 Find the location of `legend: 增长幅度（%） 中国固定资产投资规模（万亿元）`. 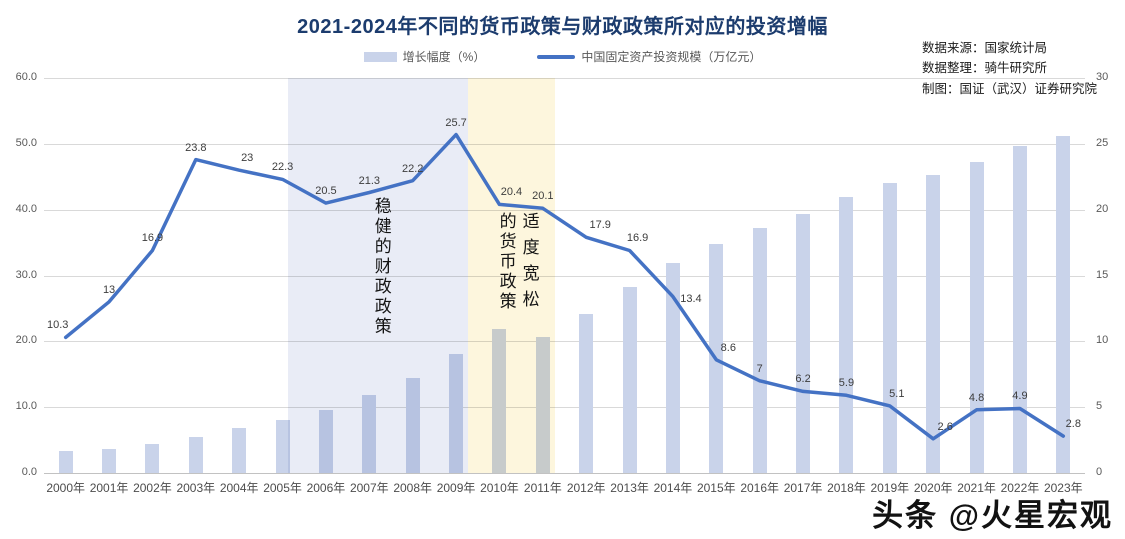

legend: 增长幅度（%） 中国固定资产投资规模（万亿元） is located at coordinates (562, 56).